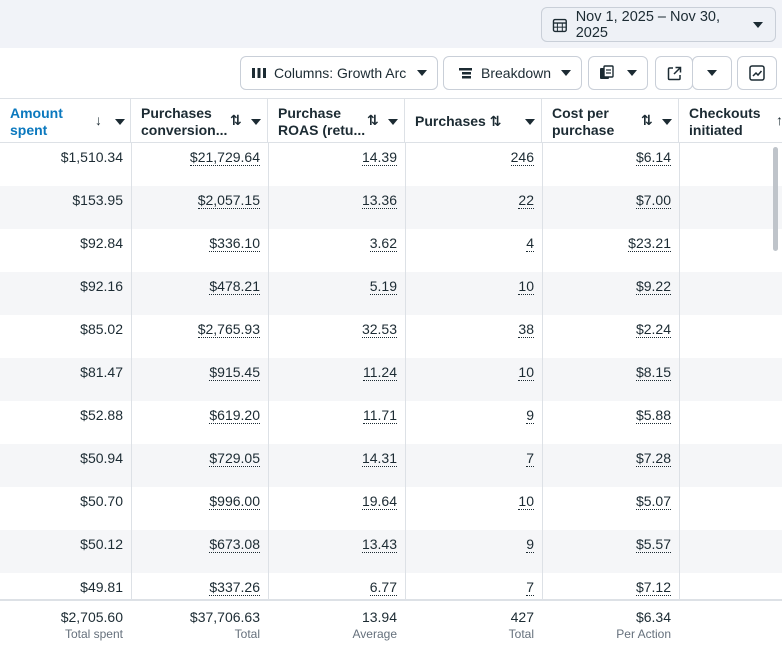 Image resolution: width=782 pixels, height=667 pixels. I want to click on total-cell: $2,705.60 Total spent, so click(65, 625).